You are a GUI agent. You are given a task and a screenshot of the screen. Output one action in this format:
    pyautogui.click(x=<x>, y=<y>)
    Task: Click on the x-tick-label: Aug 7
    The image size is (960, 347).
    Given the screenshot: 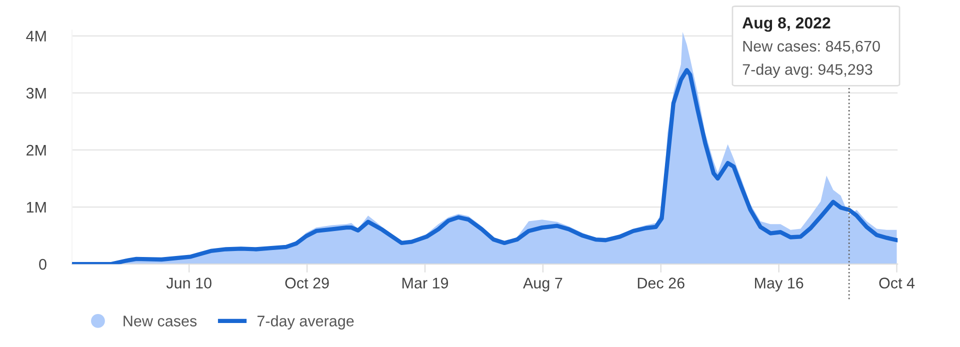 What is the action you would take?
    pyautogui.click(x=542, y=285)
    